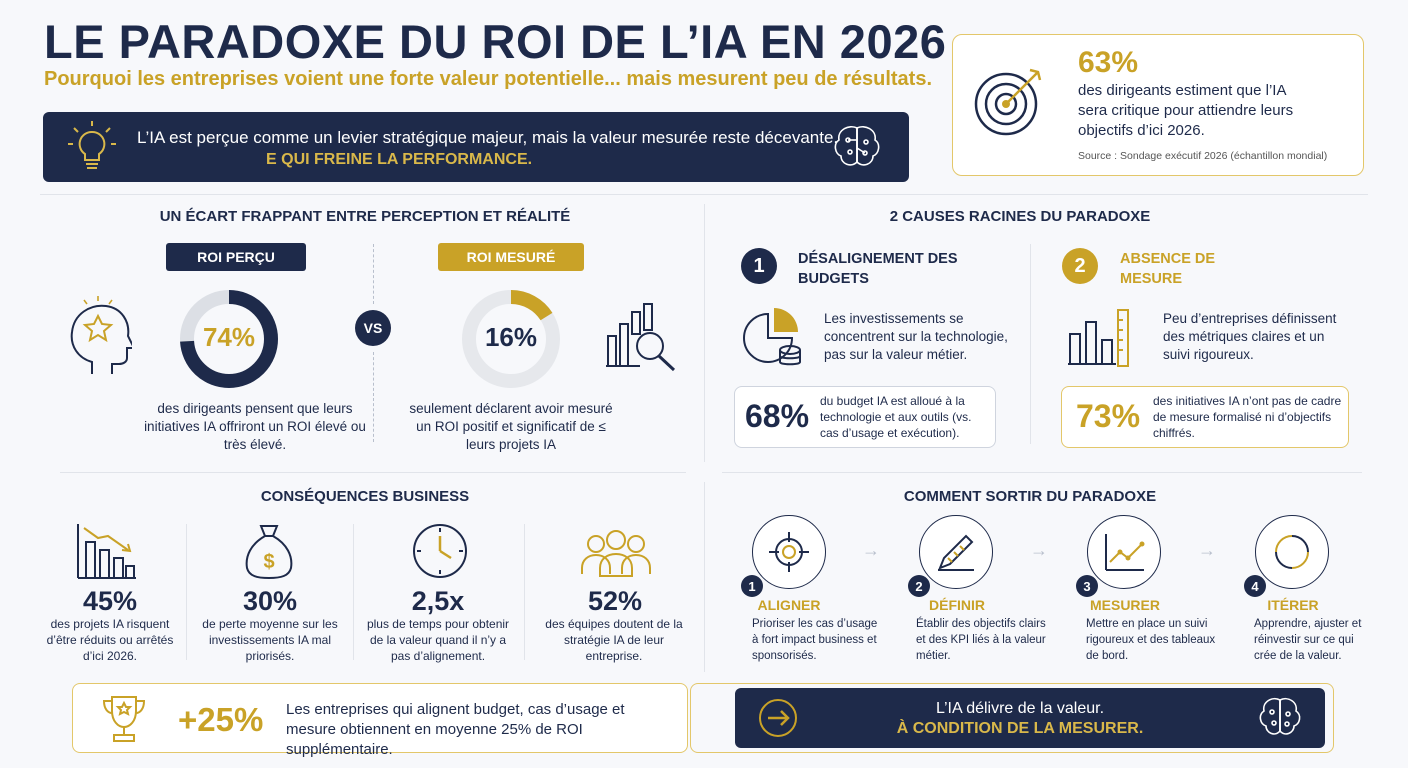 This screenshot has height=768, width=1408. I want to click on step-4-number: 4, so click(1255, 586).